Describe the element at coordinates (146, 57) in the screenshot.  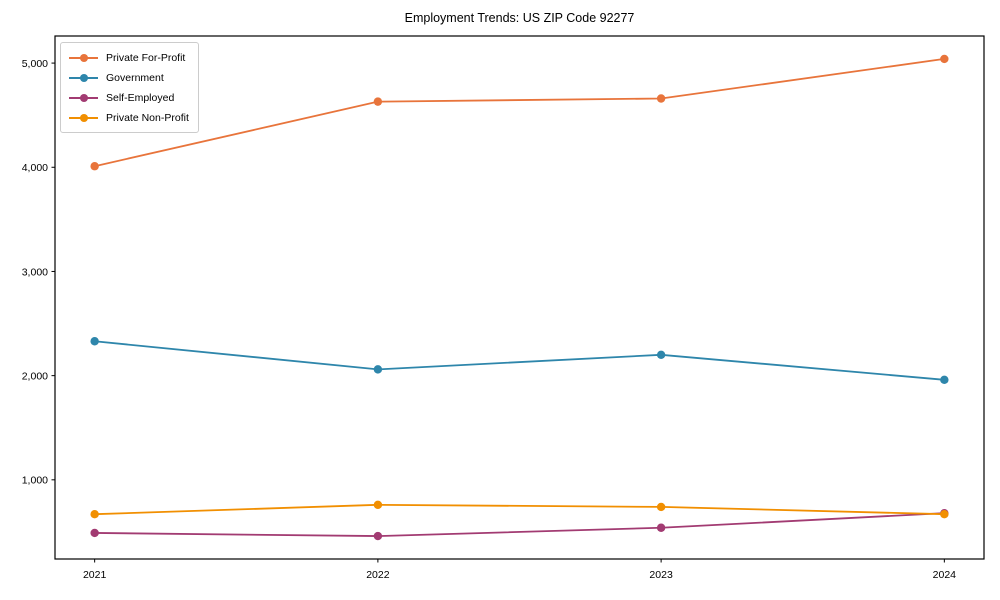
I see `legend-label: Private For-Profit` at that location.